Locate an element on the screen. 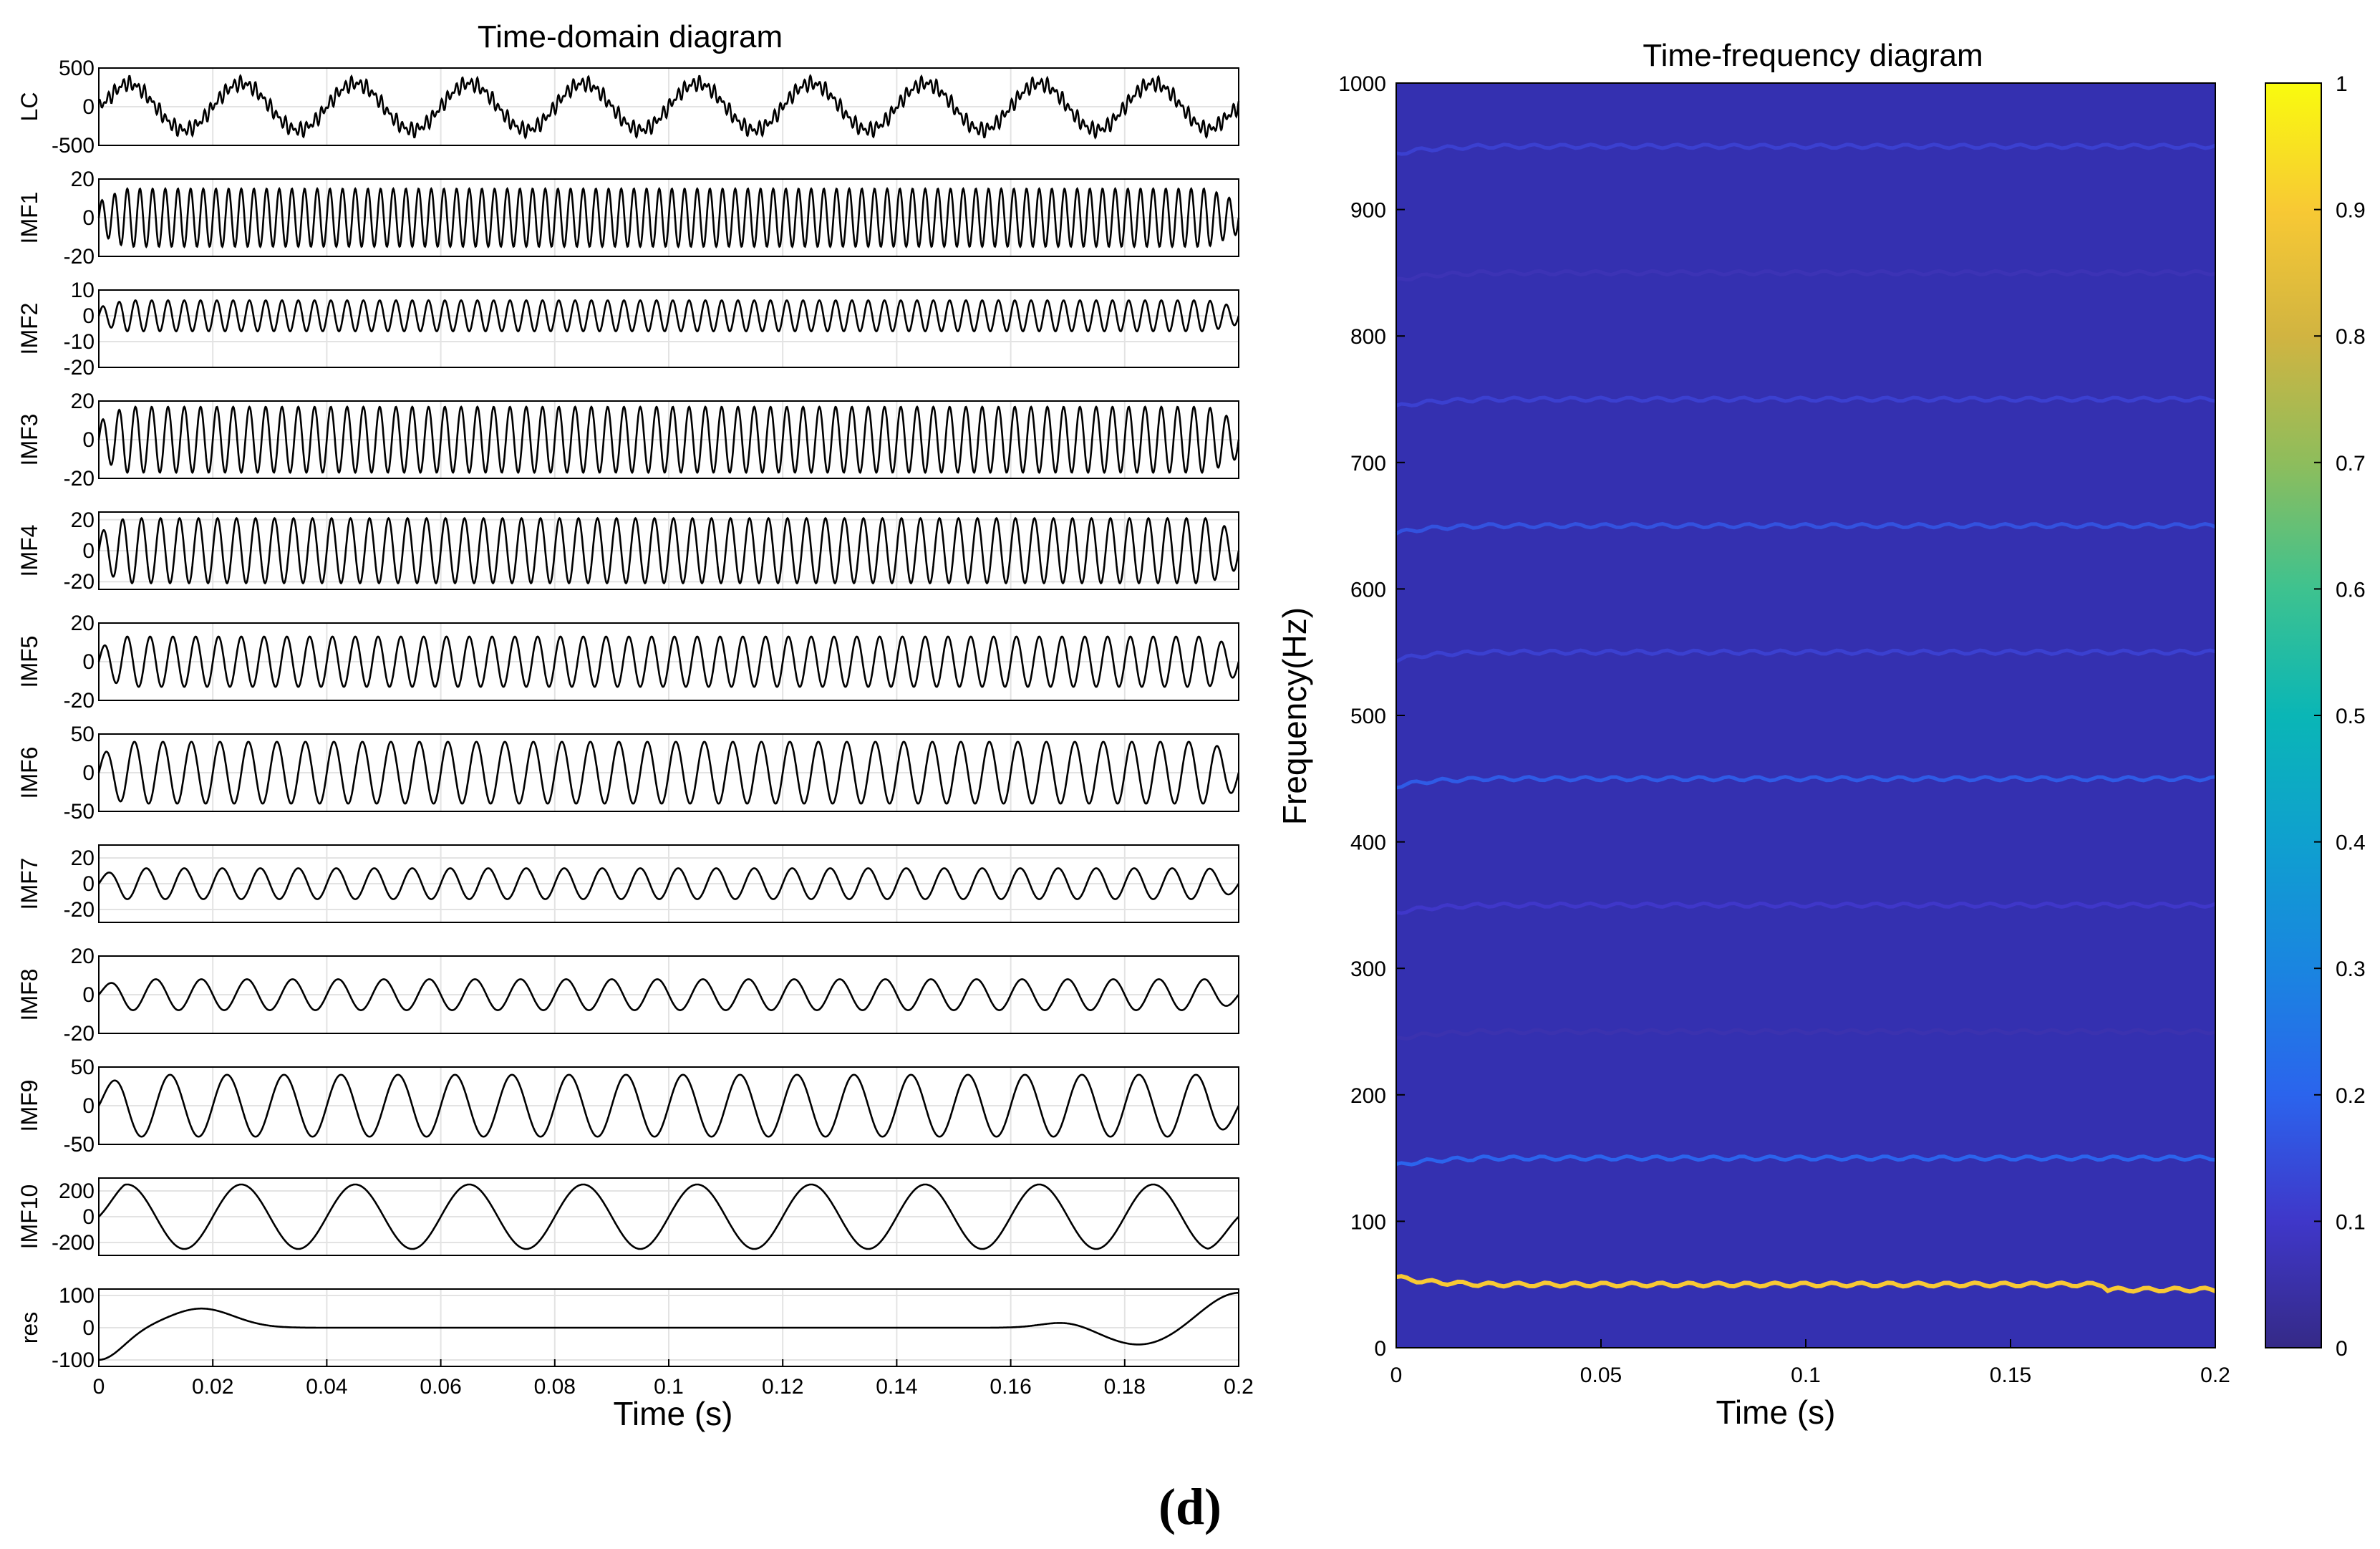 The image size is (2380, 1549). signal-line-imf1 is located at coordinates (668, 217).